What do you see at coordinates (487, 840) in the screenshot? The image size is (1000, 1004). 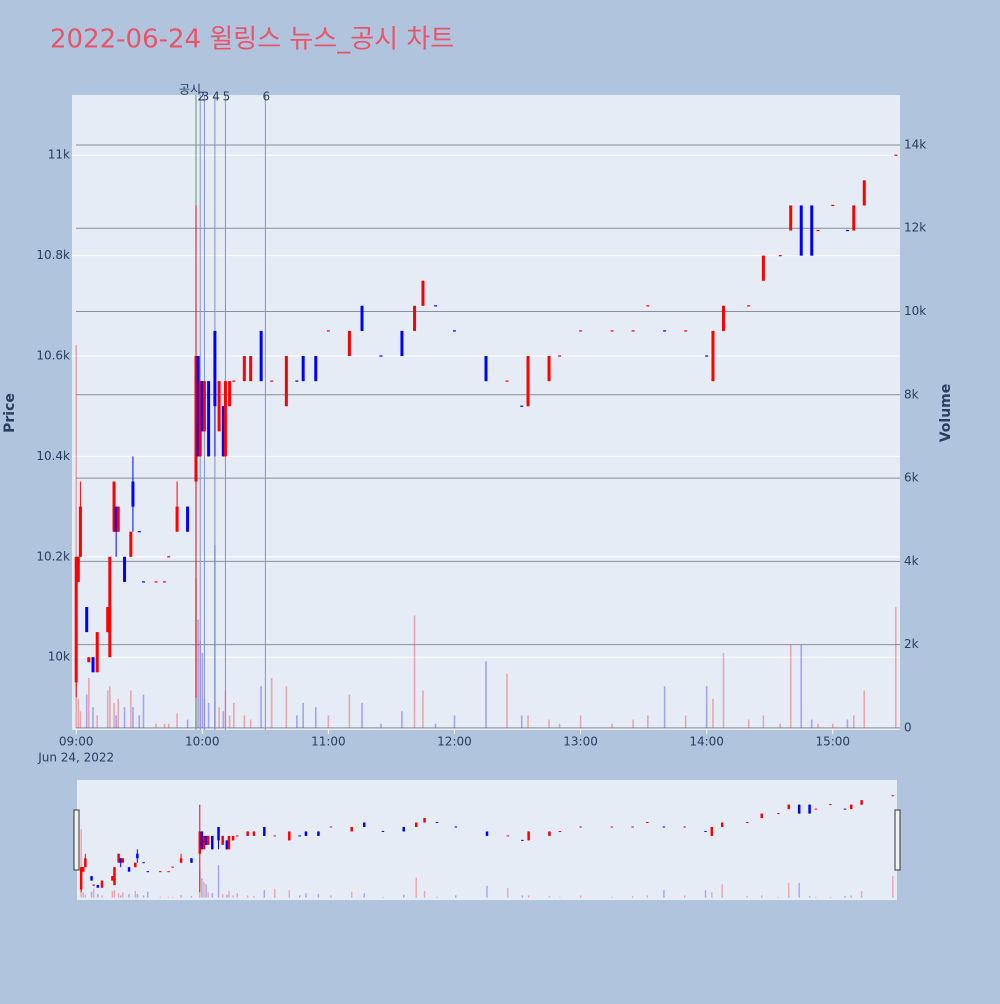 I see `range-slider` at bounding box center [487, 840].